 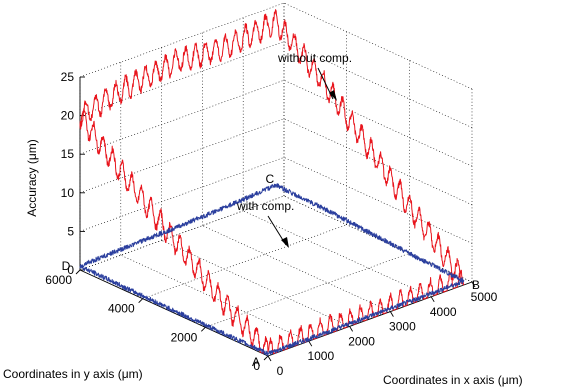 I want to click on x-tick-label: 5000, so click(x=484, y=297).